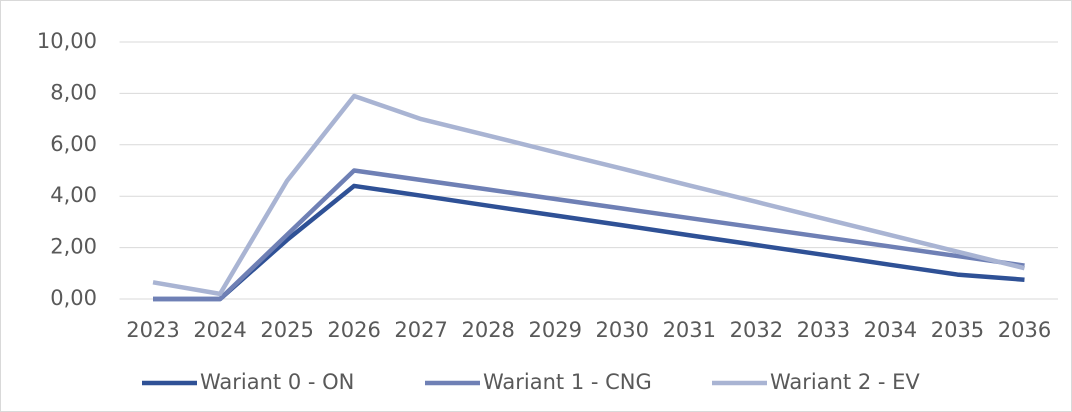 The height and width of the screenshot is (412, 1072). What do you see at coordinates (73, 92) in the screenshot?
I see `y-tick-label: 8,00` at bounding box center [73, 92].